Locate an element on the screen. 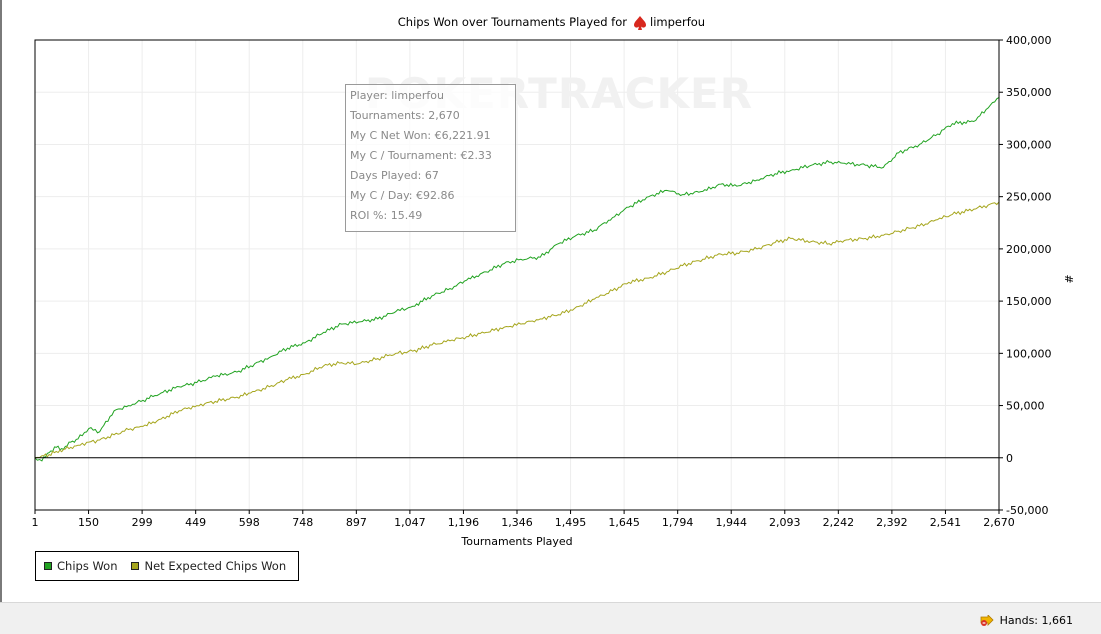 The height and width of the screenshot is (634, 1101). x-tick-label: 598 is located at coordinates (249, 522).